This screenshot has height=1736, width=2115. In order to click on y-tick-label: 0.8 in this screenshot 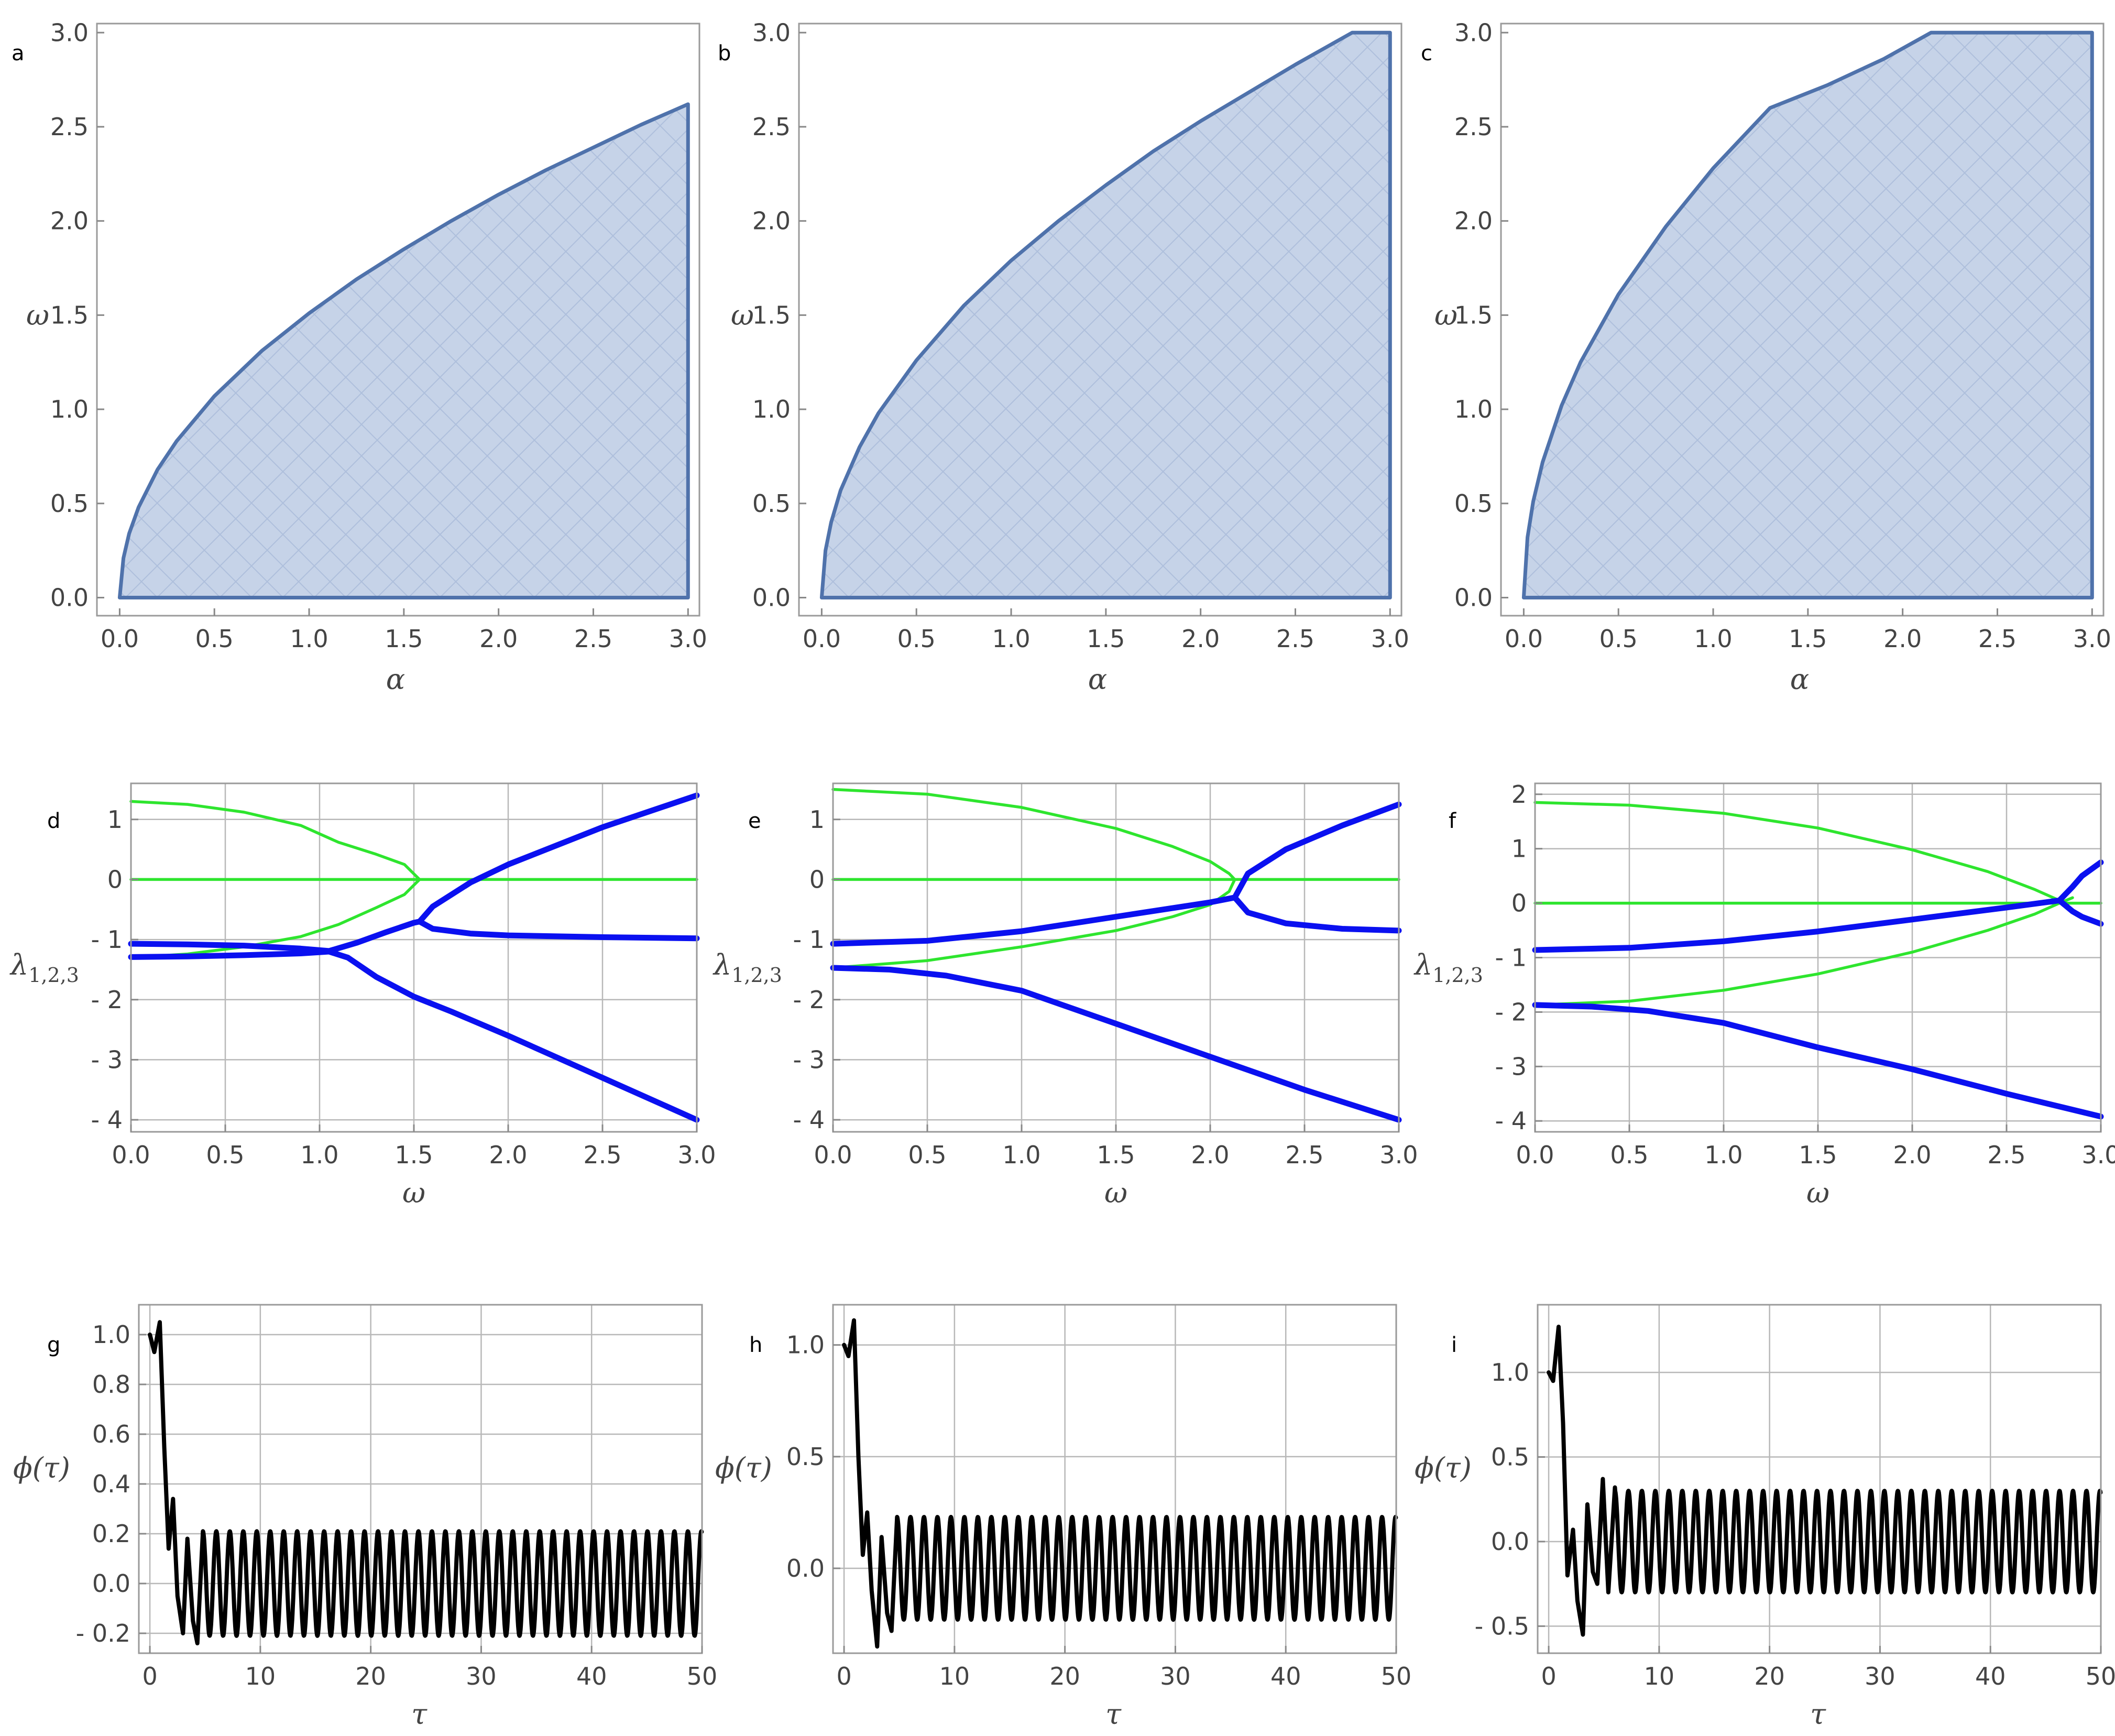, I will do `click(111, 1384)`.